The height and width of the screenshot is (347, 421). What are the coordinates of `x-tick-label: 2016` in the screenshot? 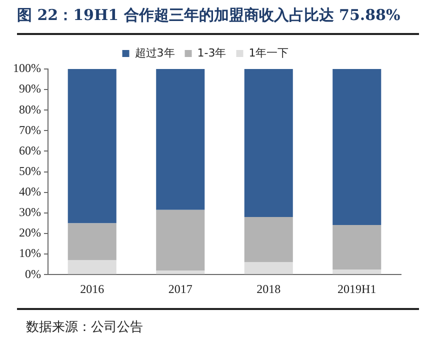 It's located at (92, 289).